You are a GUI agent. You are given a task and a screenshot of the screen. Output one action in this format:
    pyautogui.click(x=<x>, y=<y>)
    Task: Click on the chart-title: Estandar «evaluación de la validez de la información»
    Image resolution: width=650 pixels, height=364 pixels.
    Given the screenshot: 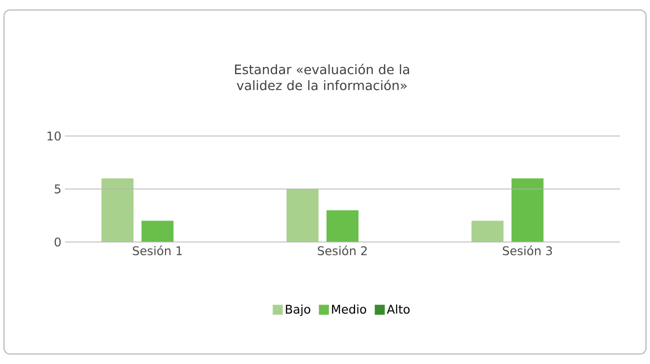 What is the action you would take?
    pyautogui.click(x=322, y=77)
    